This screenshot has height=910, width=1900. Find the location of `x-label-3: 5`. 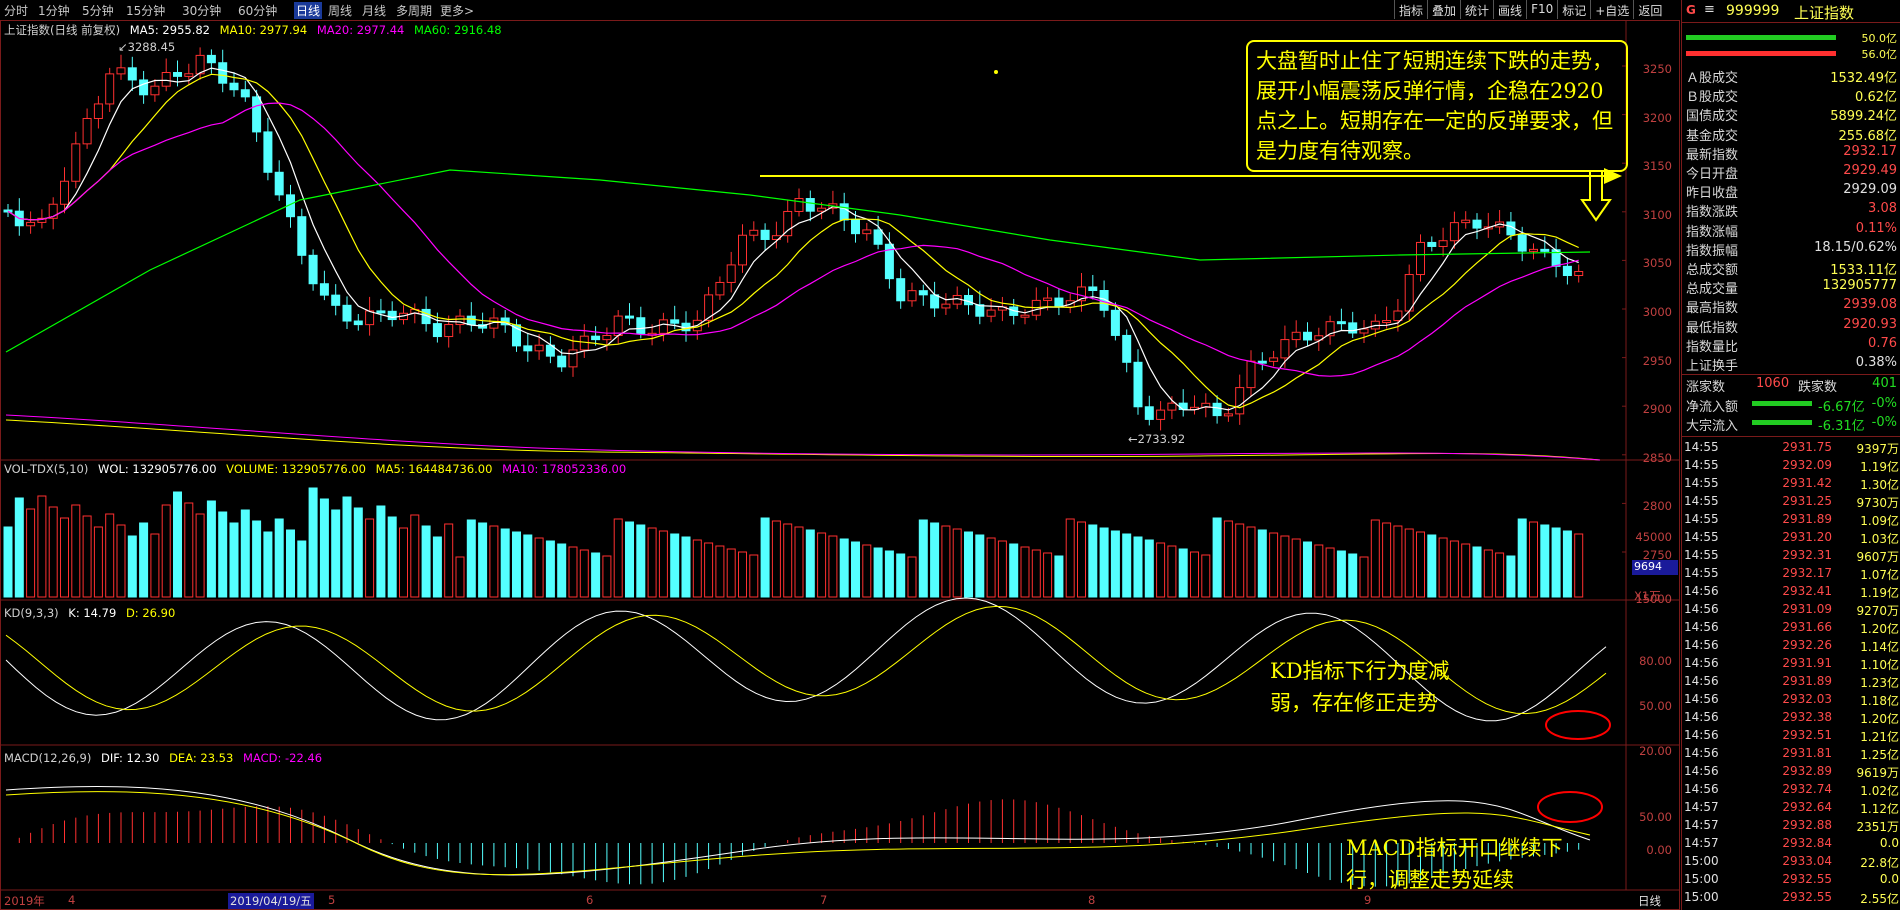

x-label-3: 5 is located at coordinates (332, 900).